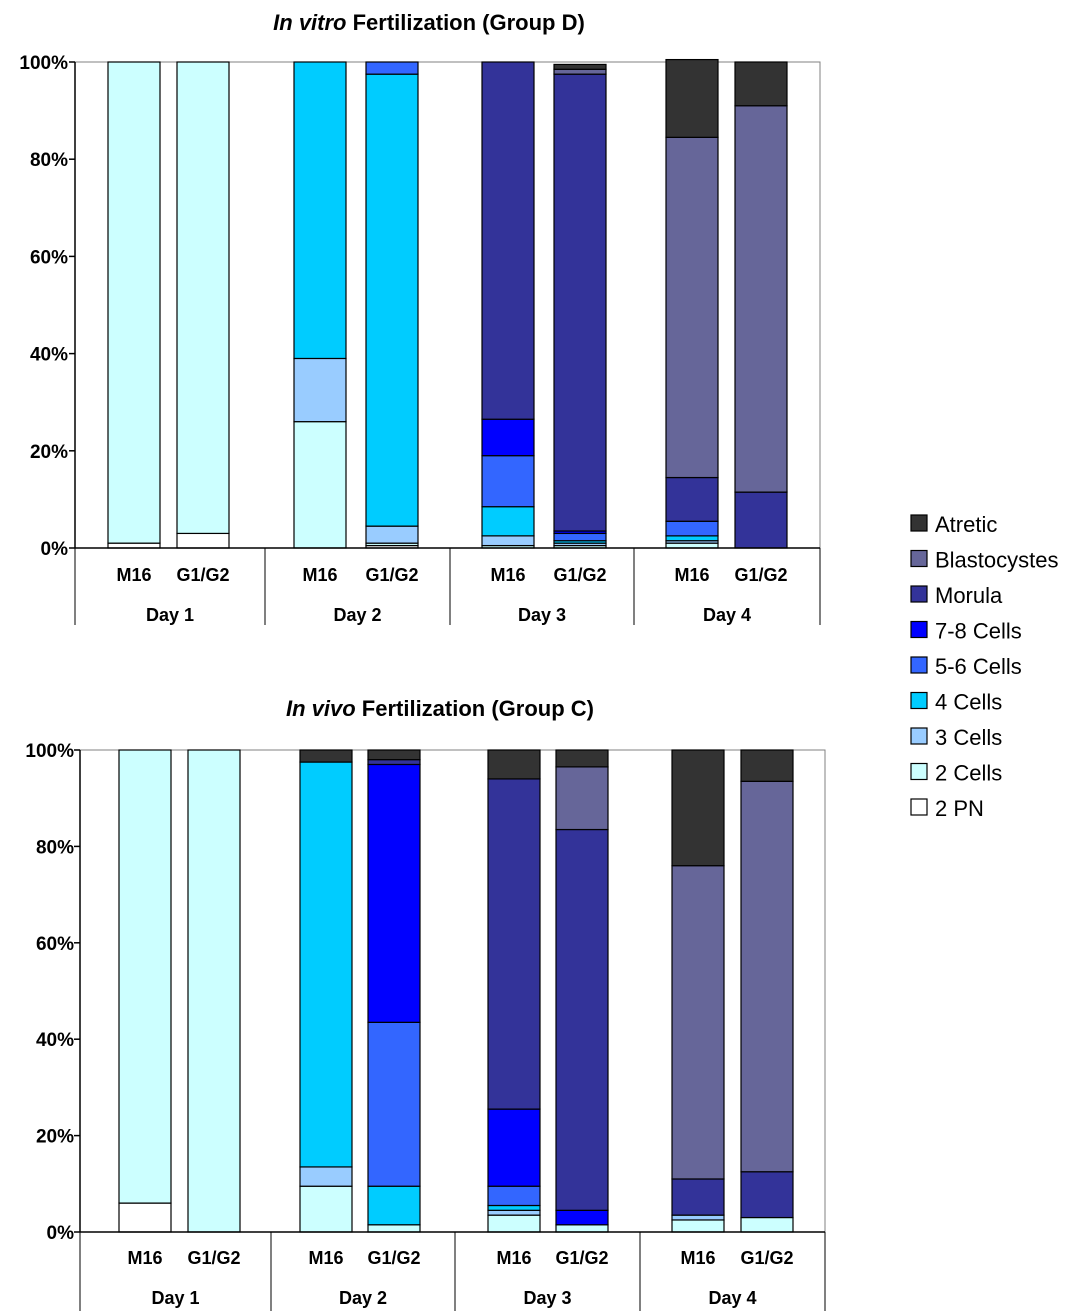 This screenshot has height=1311, width=1088. What do you see at coordinates (55, 1137) in the screenshot?
I see `y-tick-label: 20%` at bounding box center [55, 1137].